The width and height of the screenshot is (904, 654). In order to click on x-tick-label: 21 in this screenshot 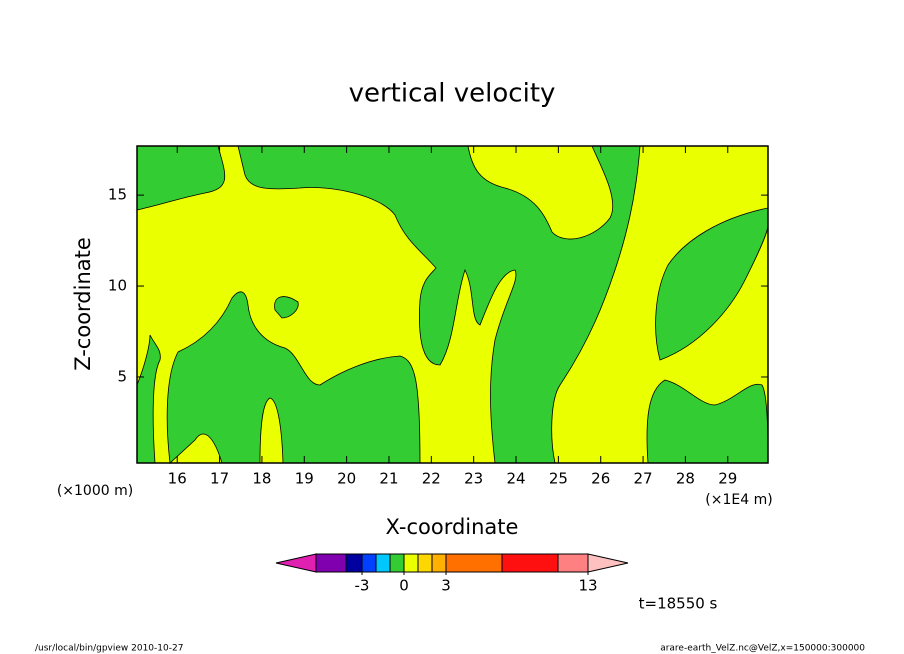, I will do `click(388, 479)`.